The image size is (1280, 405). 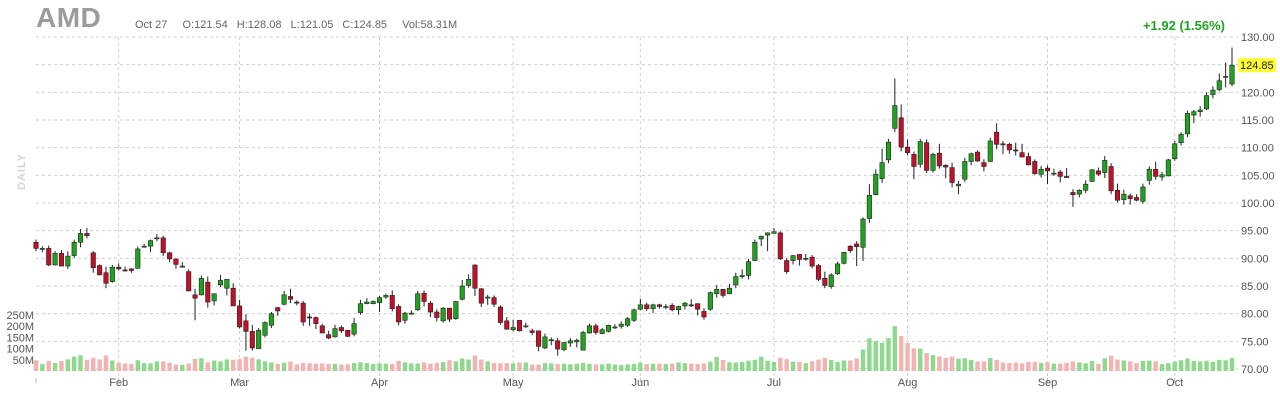 I want to click on bar-date: Oct 27, so click(x=151, y=25).